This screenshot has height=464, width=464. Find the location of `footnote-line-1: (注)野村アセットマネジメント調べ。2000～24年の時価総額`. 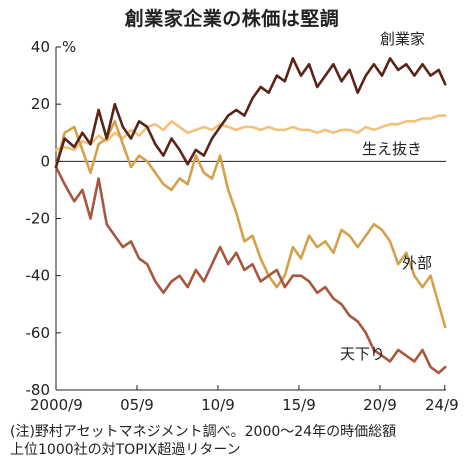

footnote-line-1: (注)野村アセットマネジメント調べ。2000～24年の時価総額 is located at coordinates (203, 432).